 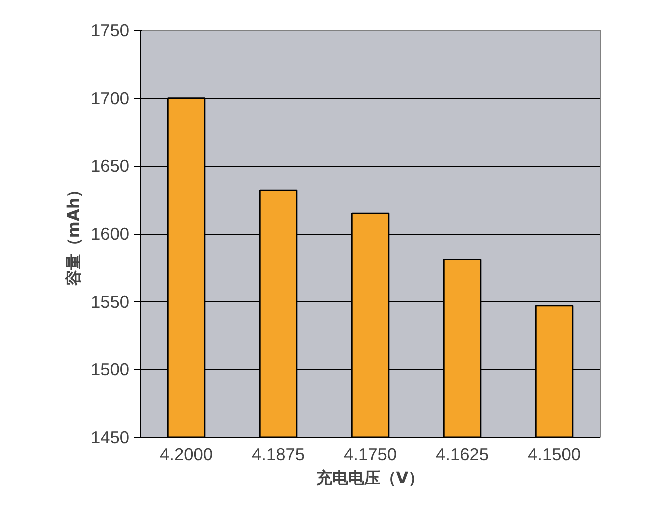 What do you see at coordinates (110, 166) in the screenshot?
I see `y-tick-label: 1650` at bounding box center [110, 166].